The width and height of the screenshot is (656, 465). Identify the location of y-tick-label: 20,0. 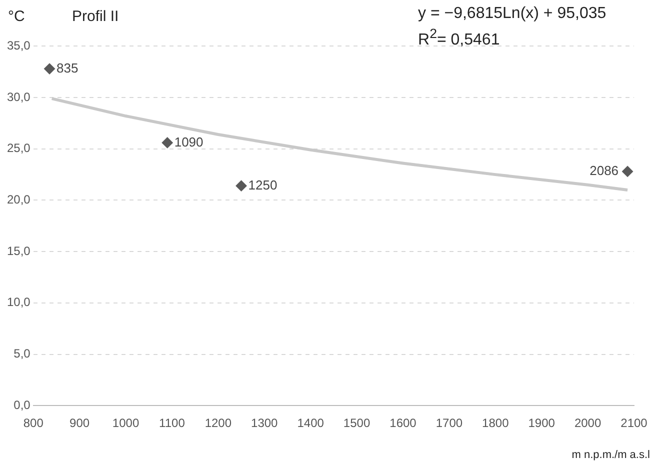
(18, 199).